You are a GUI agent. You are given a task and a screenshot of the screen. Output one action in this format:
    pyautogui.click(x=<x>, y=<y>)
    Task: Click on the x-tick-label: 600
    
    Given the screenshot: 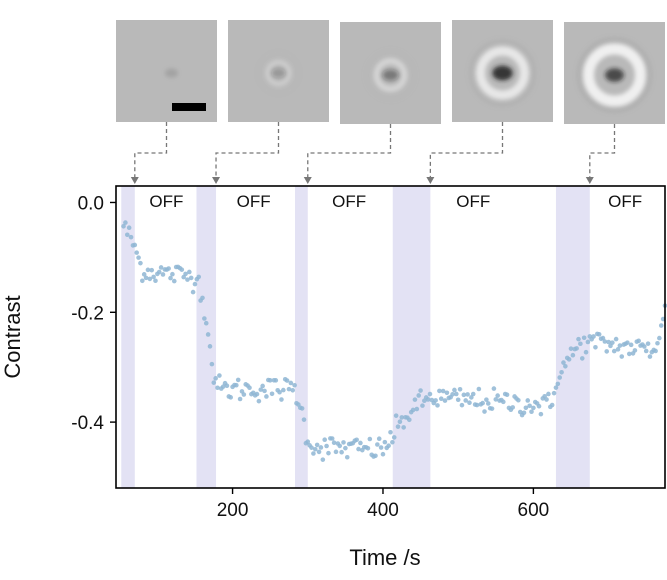 What is the action you would take?
    pyautogui.click(x=534, y=510)
    